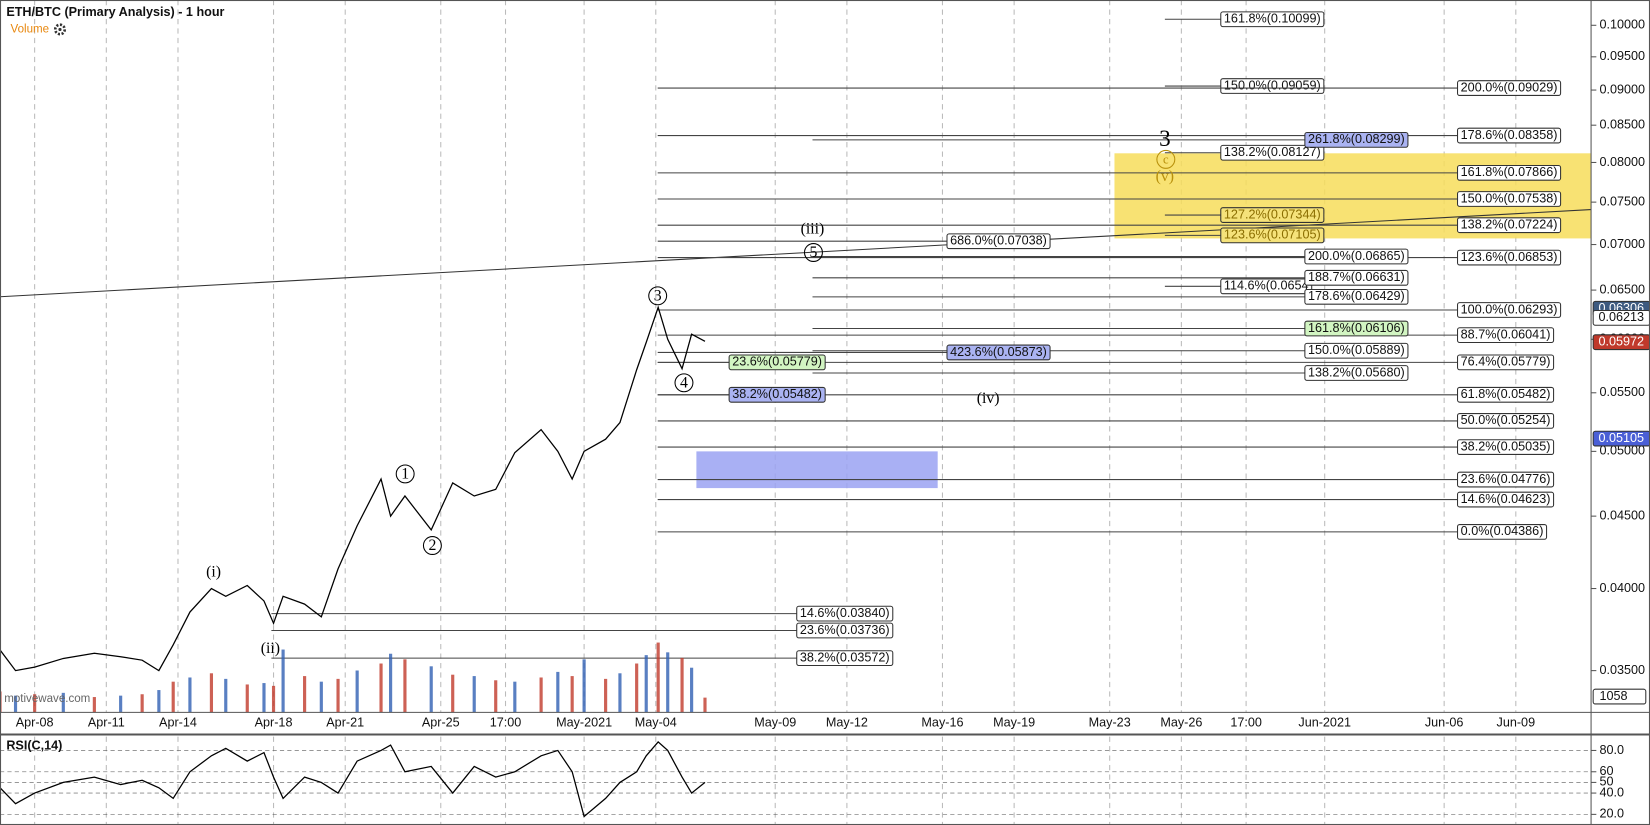 The height and width of the screenshot is (825, 1650). I want to click on y-tick-label: 0.09000, so click(1622, 89).